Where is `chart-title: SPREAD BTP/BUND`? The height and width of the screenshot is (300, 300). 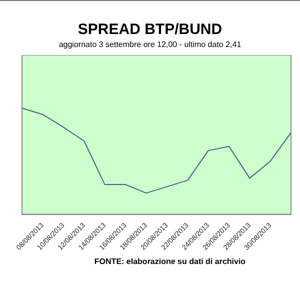 chart-title: SPREAD BTP/BUND is located at coordinates (150, 29).